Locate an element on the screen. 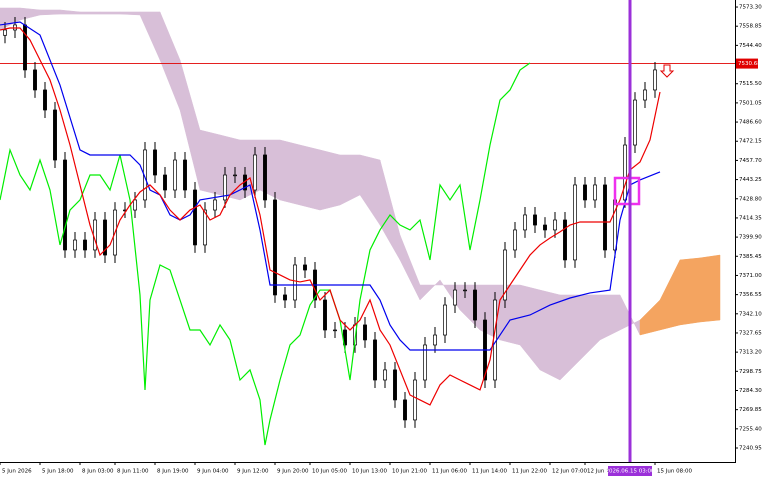  x-tick-label: 10 Jun 05:00 is located at coordinates (329, 472).